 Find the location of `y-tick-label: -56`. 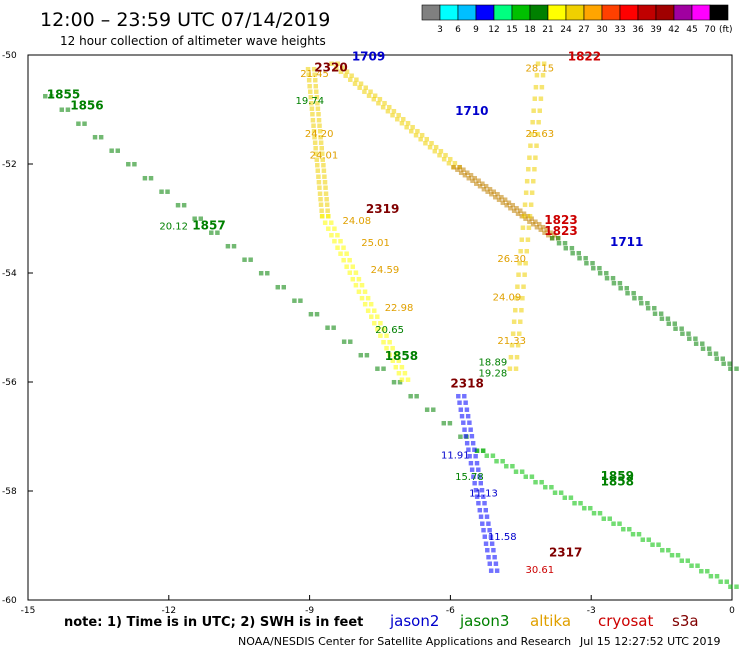

y-tick-label: -56 is located at coordinates (9, 383).